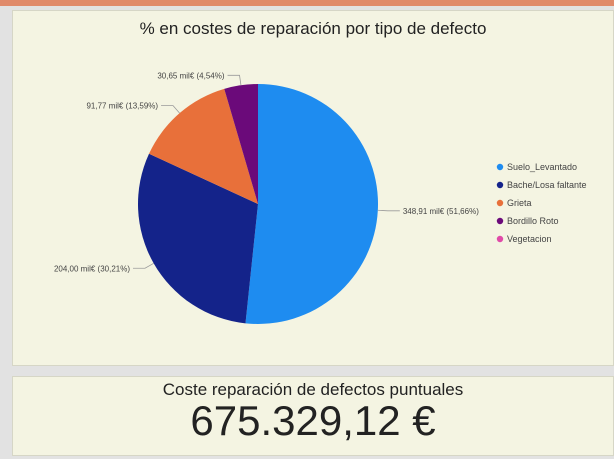 Image resolution: width=614 pixels, height=459 pixels. Describe the element at coordinates (441, 211) in the screenshot. I see `data-label-0: 348,91 mil€ (51,66%)` at that location.